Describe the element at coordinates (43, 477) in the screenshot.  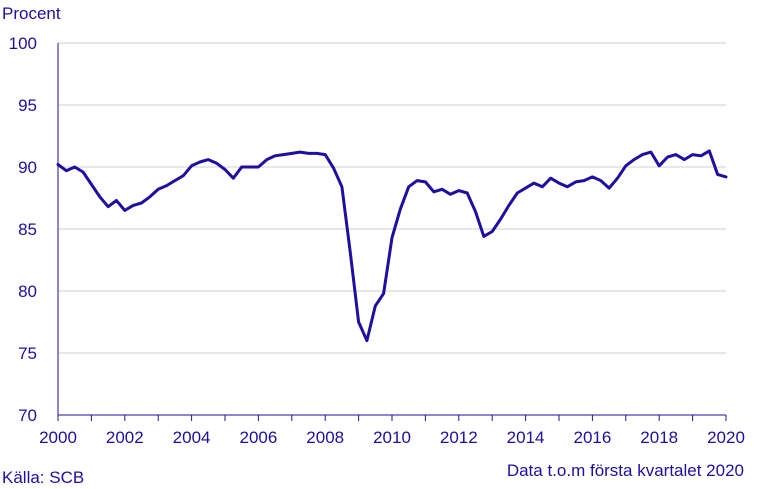
I see `source-note: Källa: SCB` at that location.